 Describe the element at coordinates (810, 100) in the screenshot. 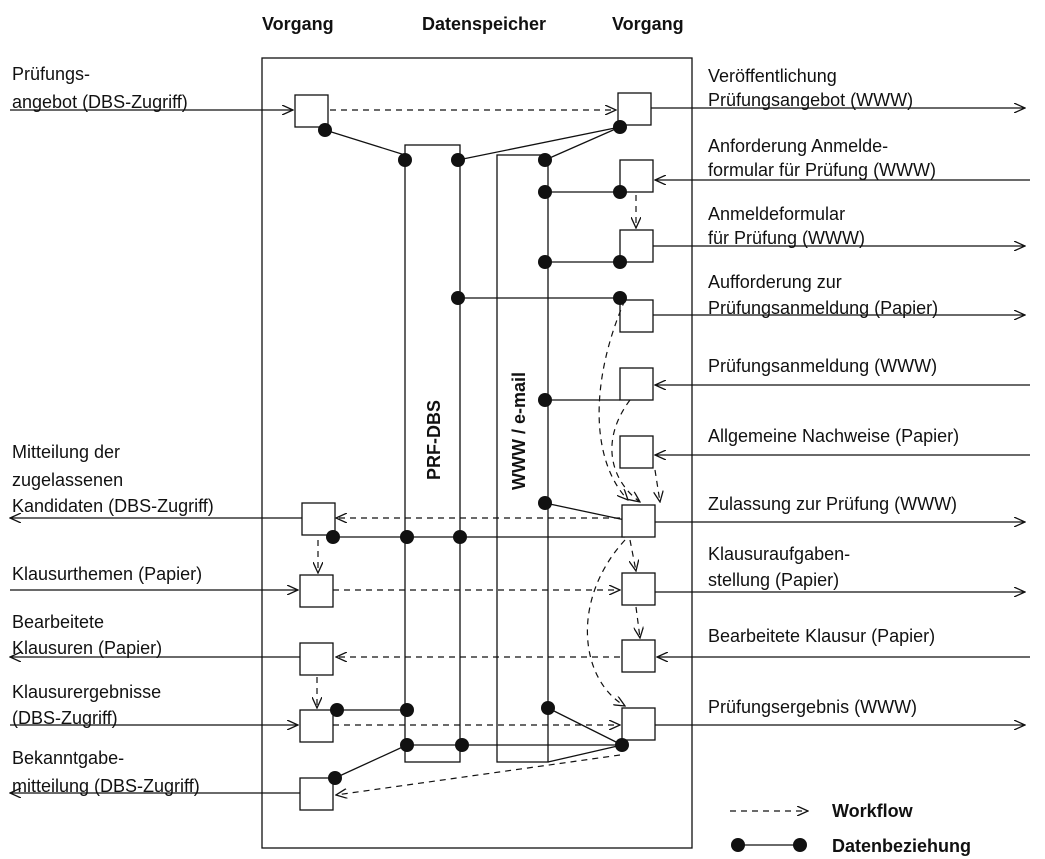

I see `io-label: Prüfungsangebot (WWW)` at that location.